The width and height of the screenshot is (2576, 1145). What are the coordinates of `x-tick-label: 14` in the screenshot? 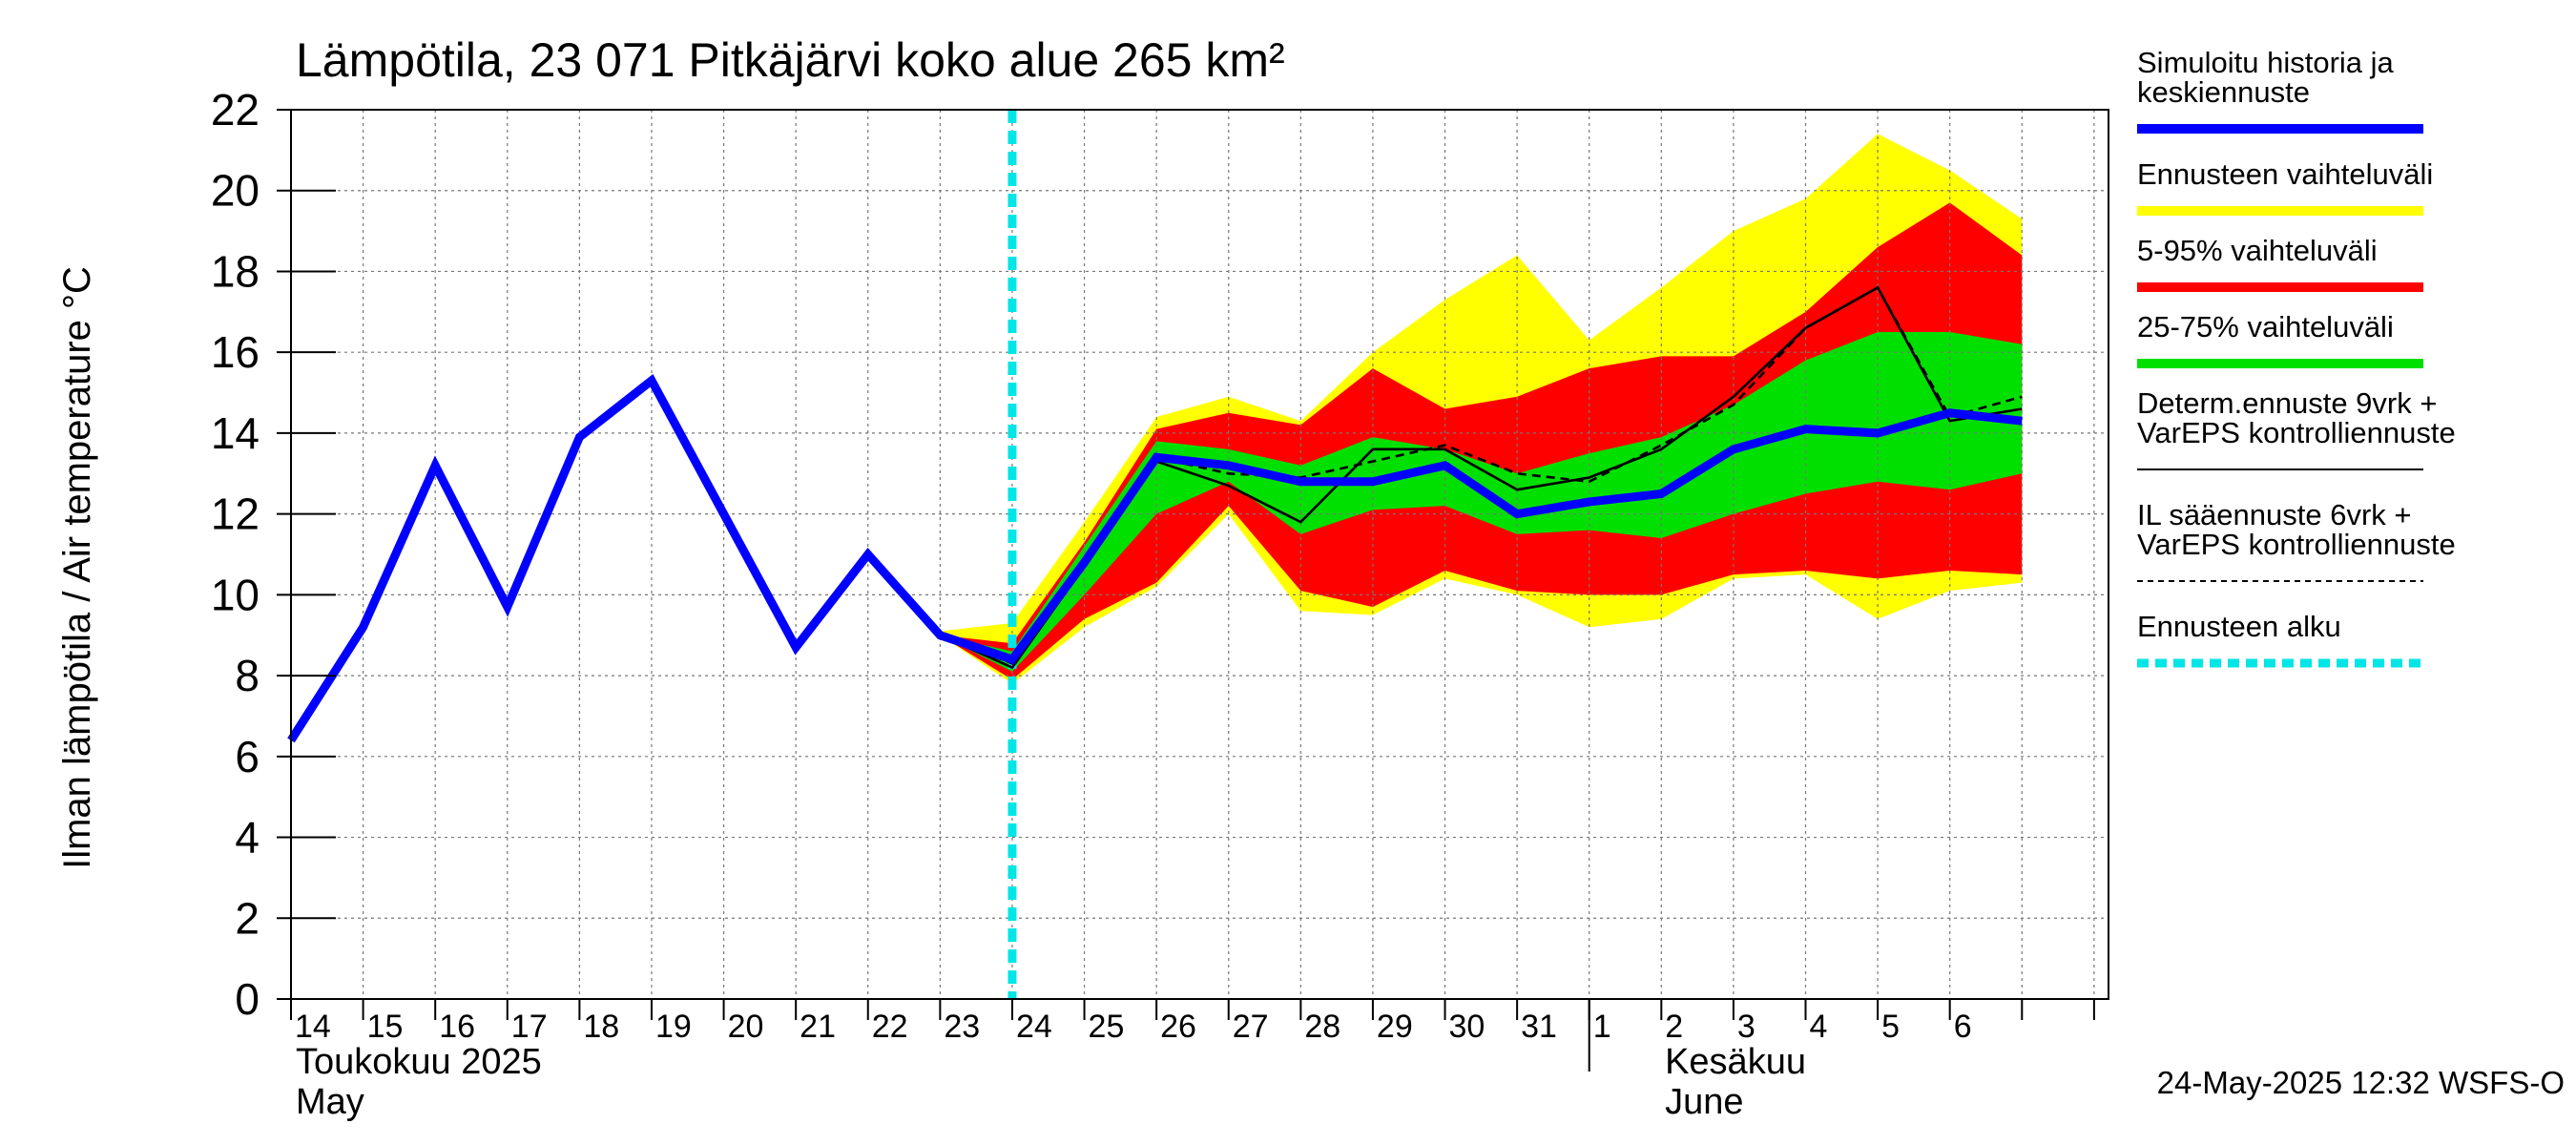 It's located at (313, 1027).